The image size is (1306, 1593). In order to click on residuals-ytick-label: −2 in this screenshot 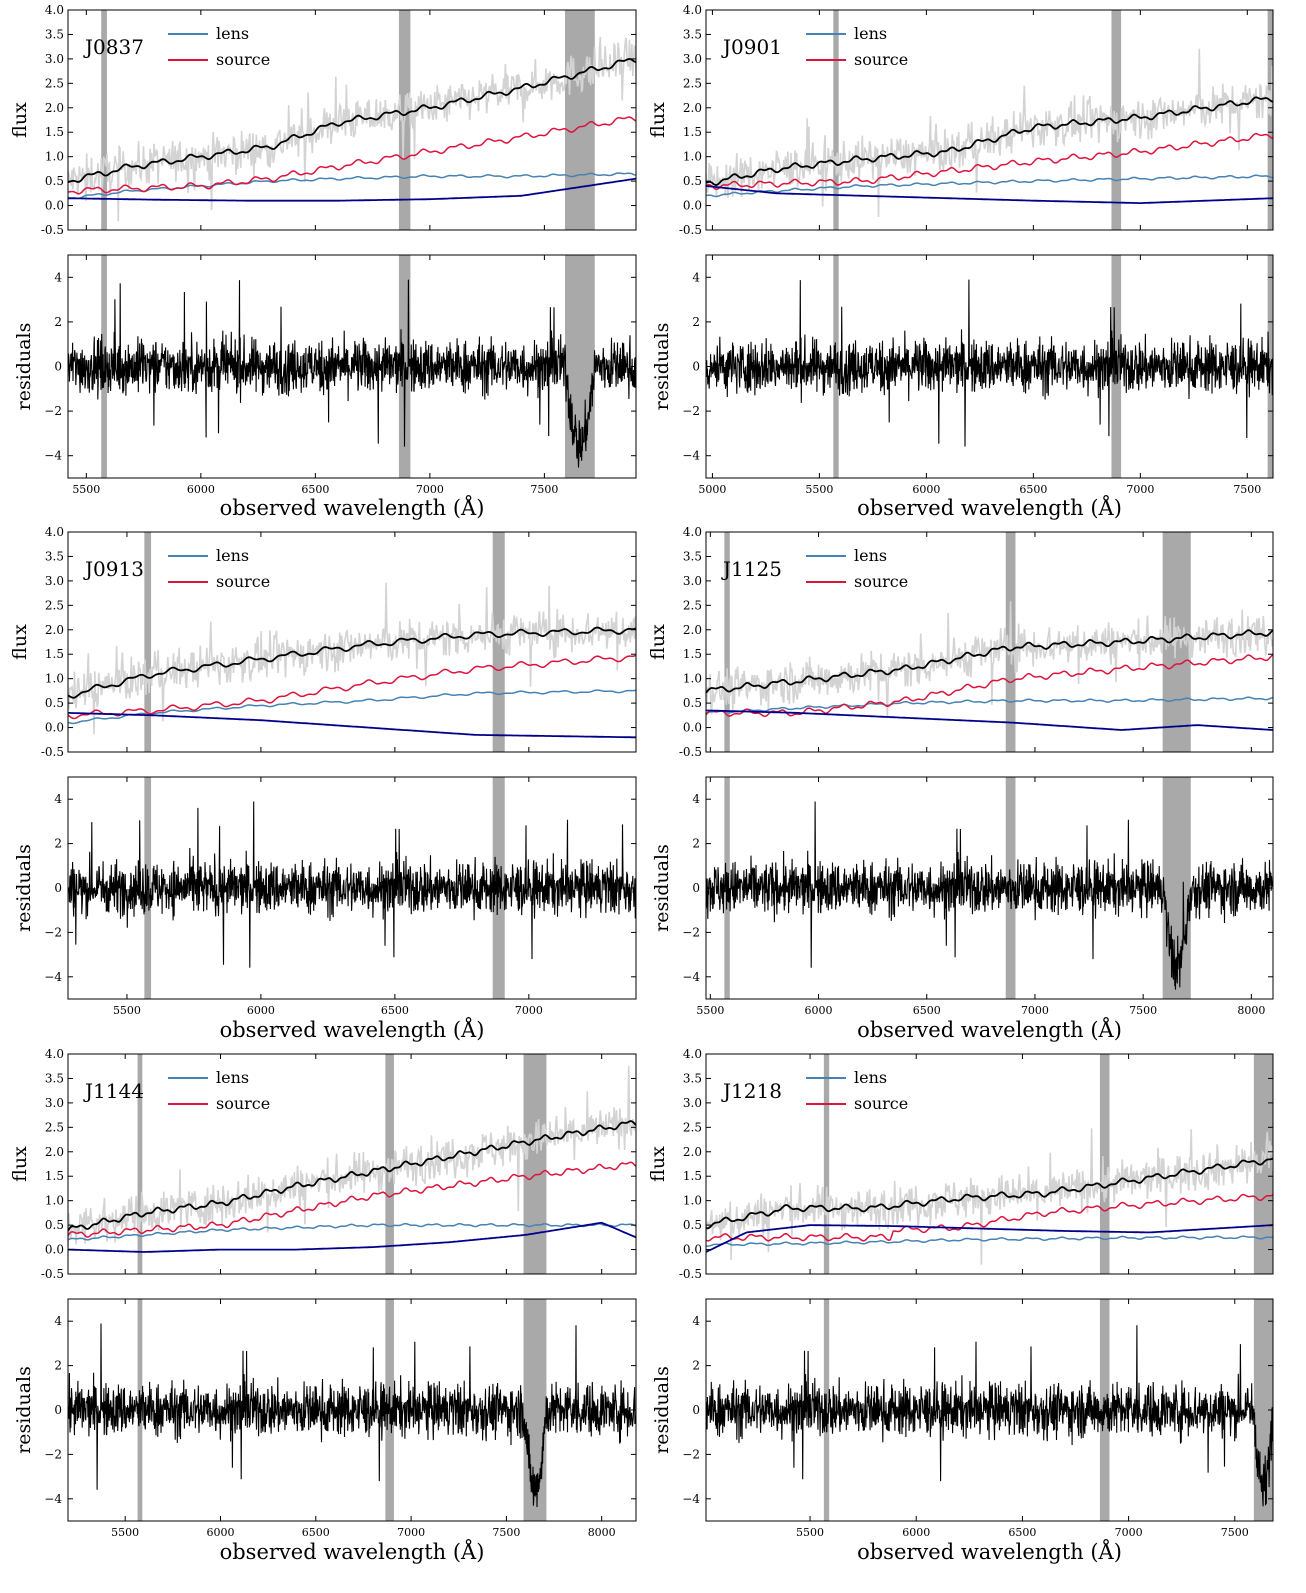, I will do `click(691, 932)`.